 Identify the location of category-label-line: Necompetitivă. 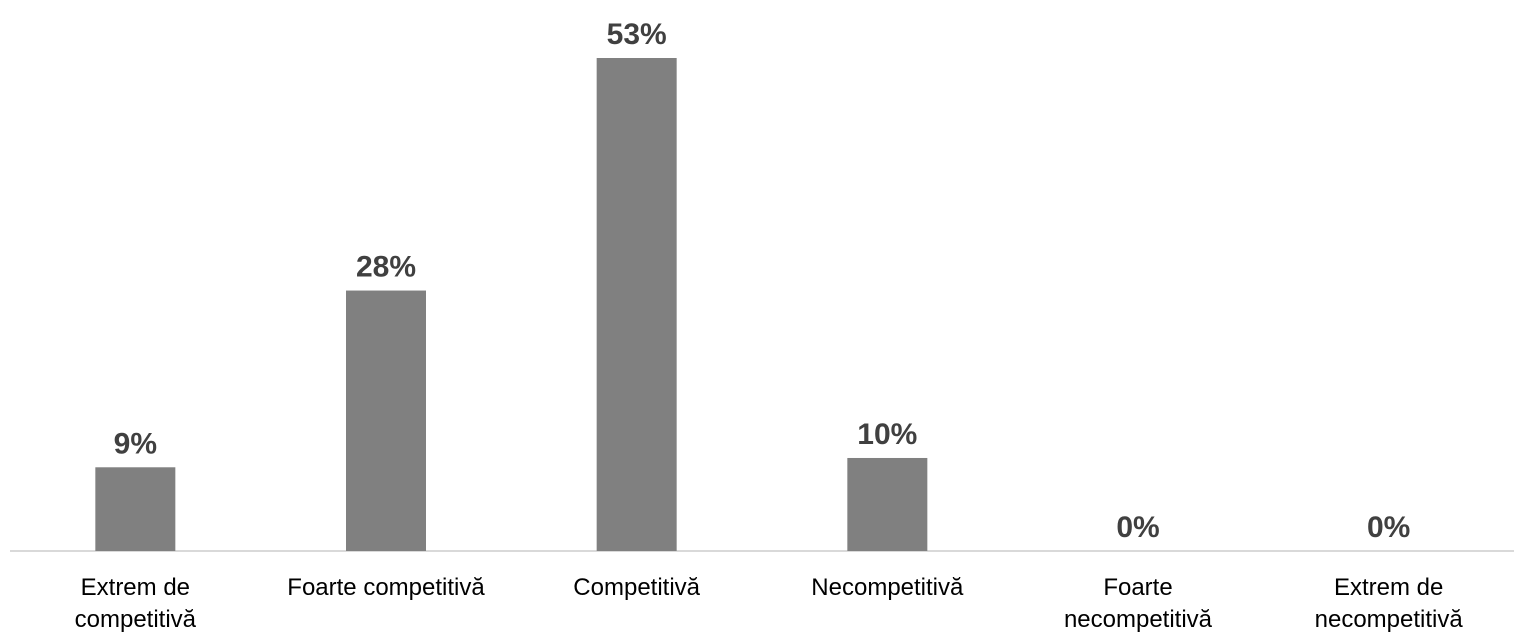
(887, 587).